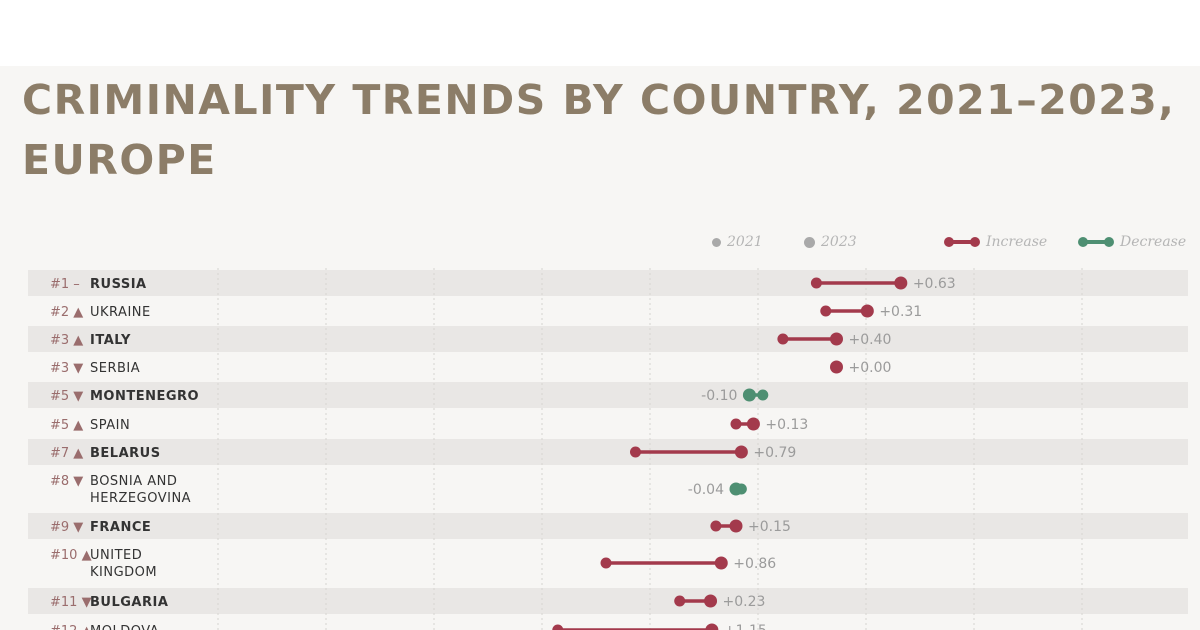  I want to click on rank-label: #11 ▼, so click(71, 602).